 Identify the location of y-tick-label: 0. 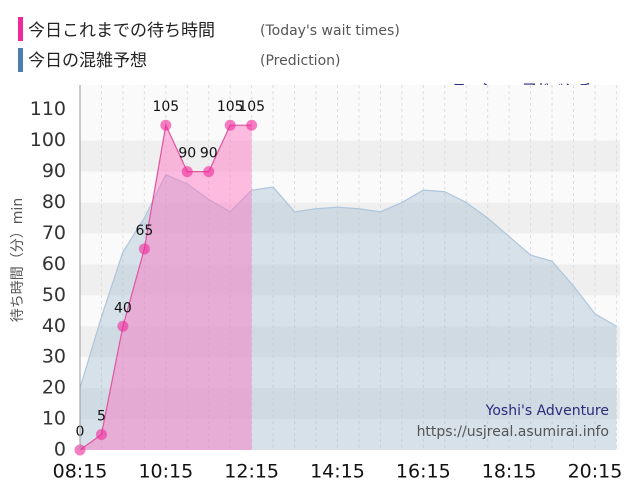
(60, 450).